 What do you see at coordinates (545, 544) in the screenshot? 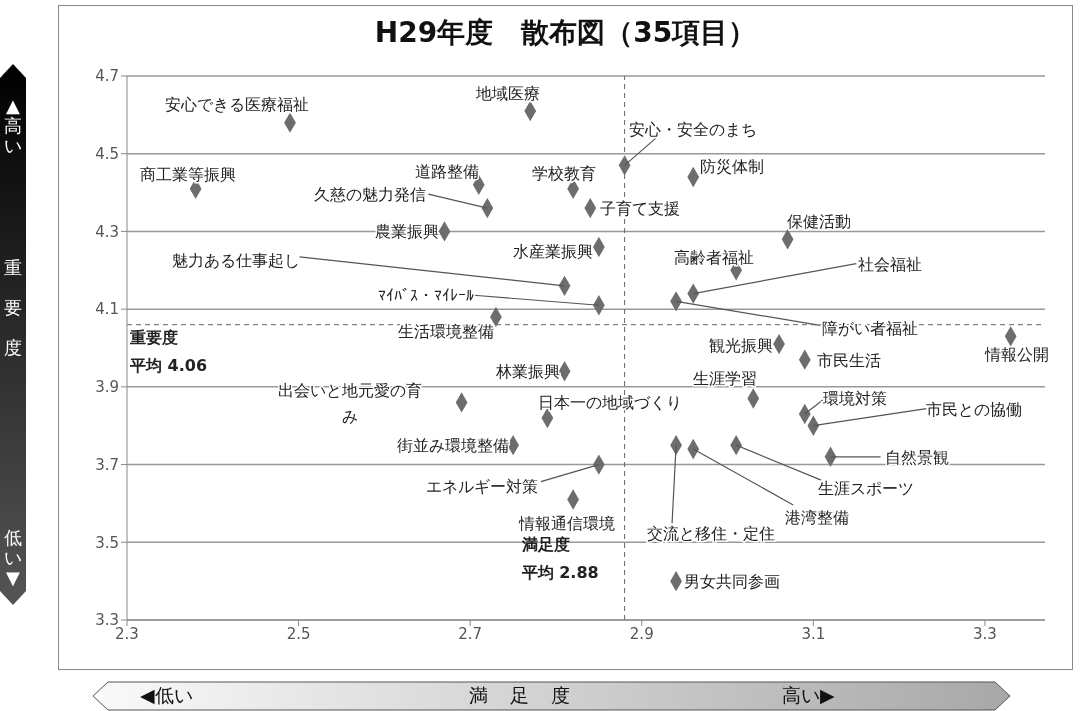
I see `annotation: 満足度` at bounding box center [545, 544].